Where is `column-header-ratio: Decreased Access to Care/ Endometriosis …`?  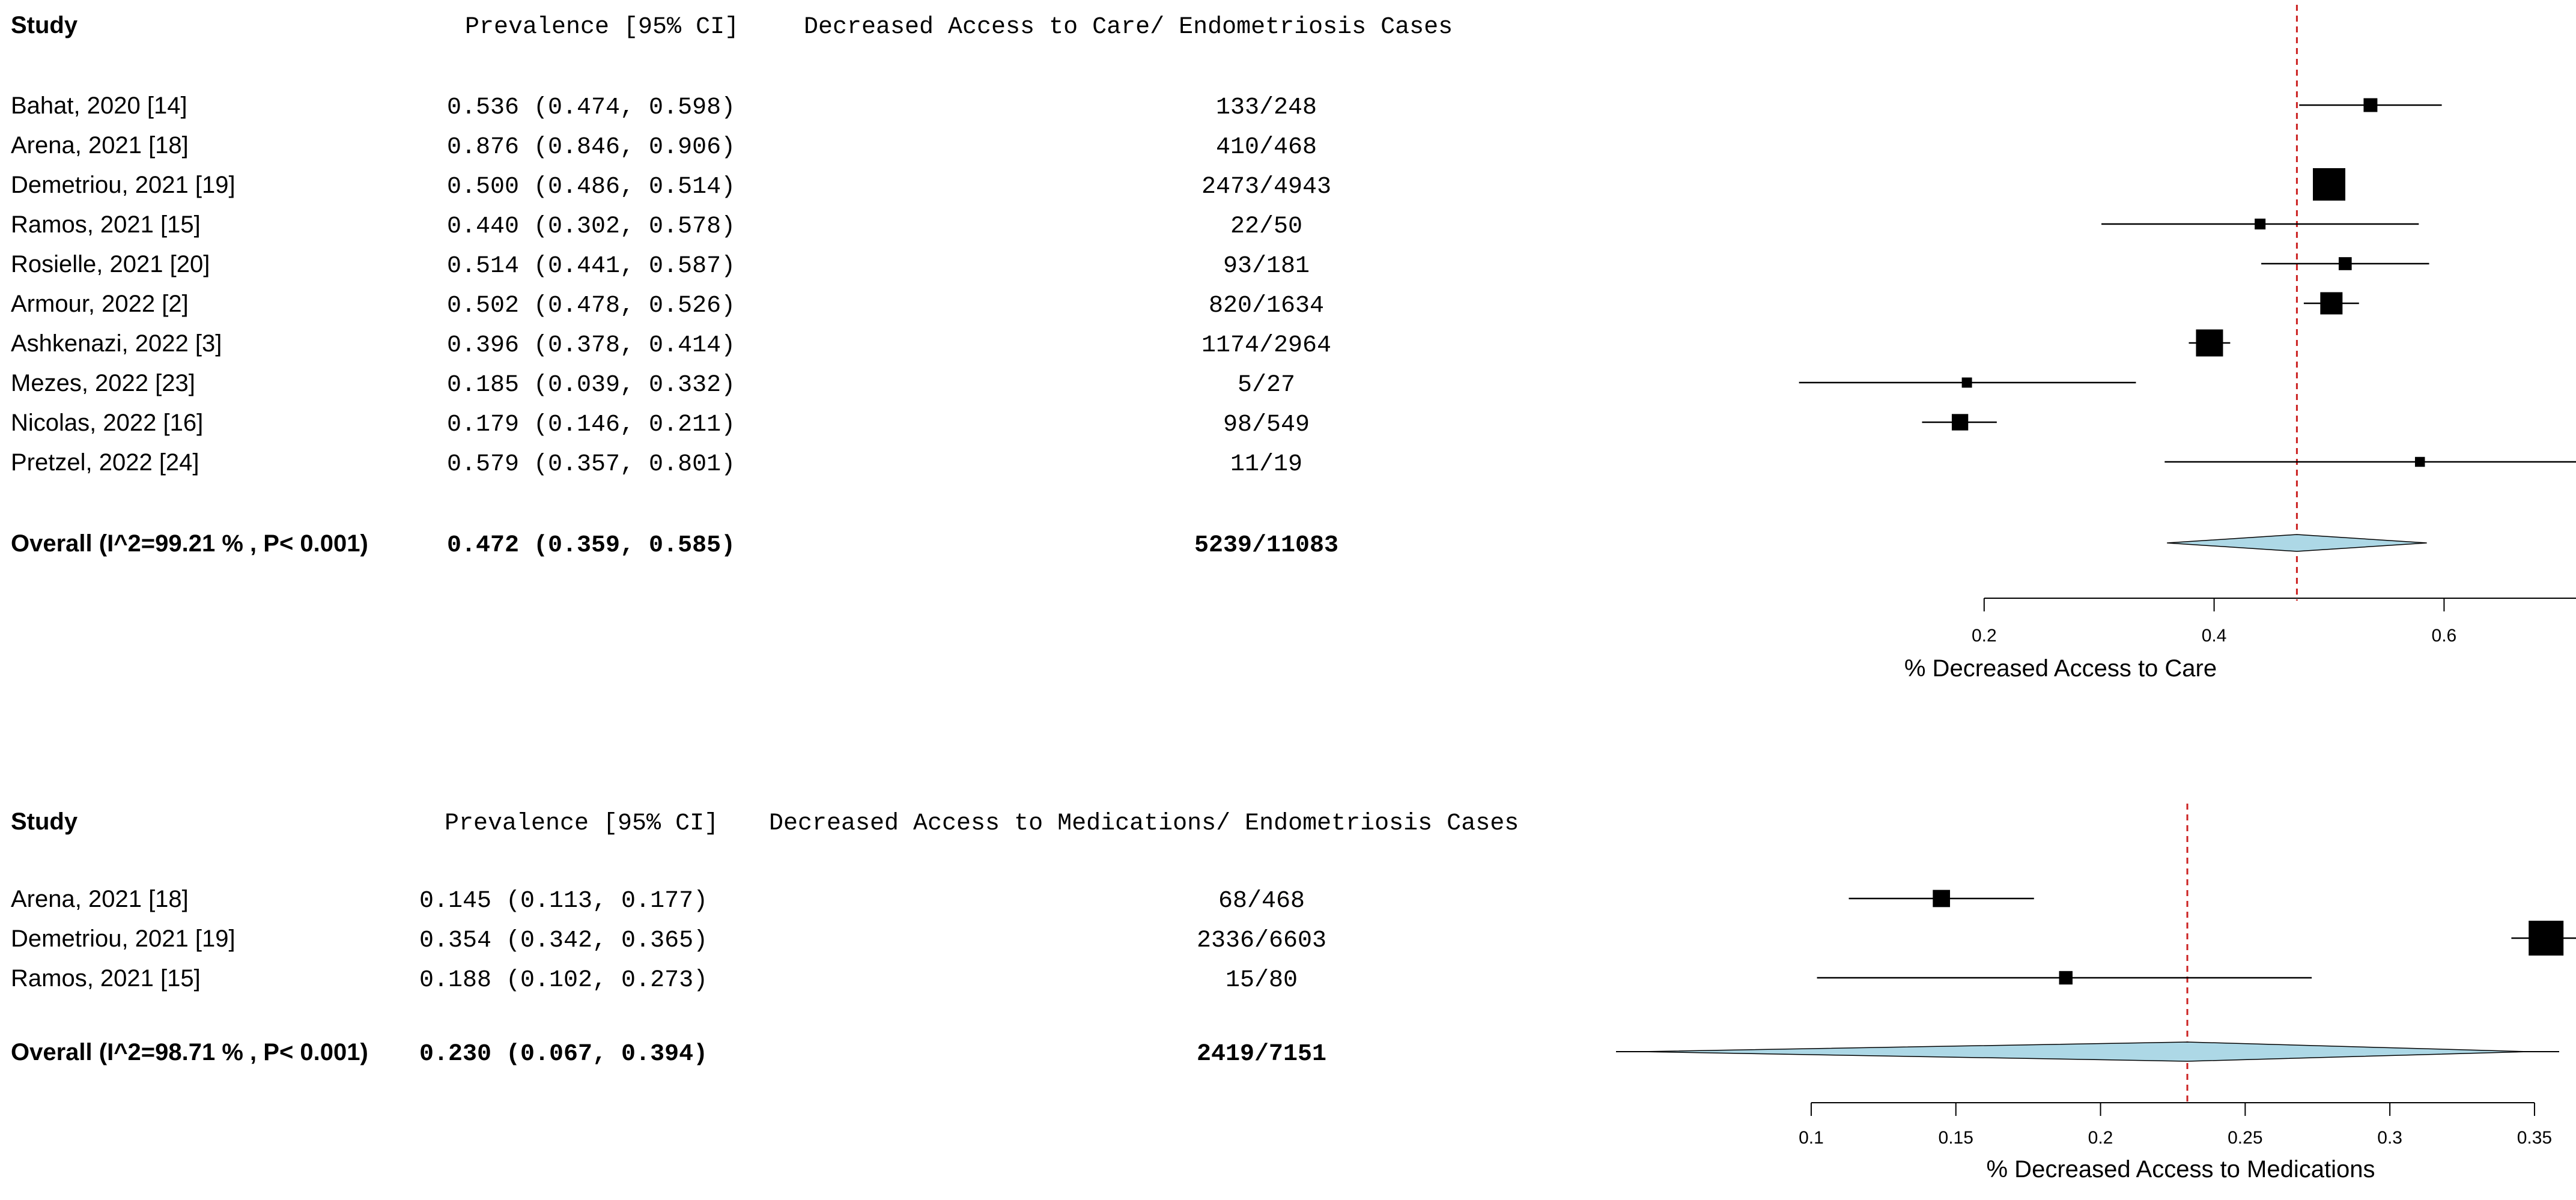
column-header-ratio: Decreased Access to Care/ Endometriosis … is located at coordinates (1128, 27).